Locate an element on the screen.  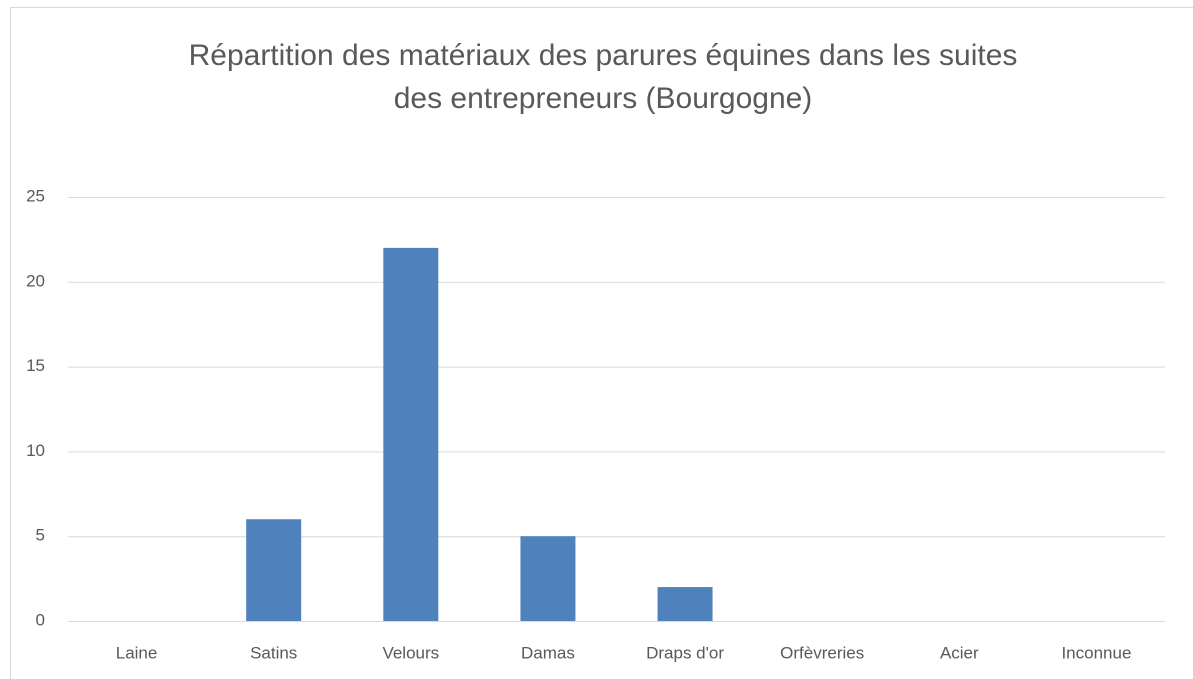
x-tick-label: Damas is located at coordinates (548, 652).